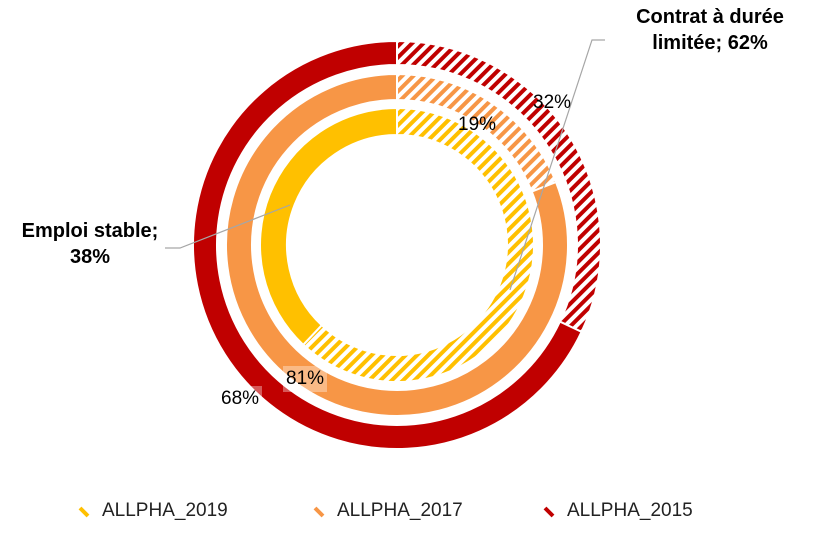 Image resolution: width=817 pixels, height=534 pixels. I want to click on legend-label: ALLPHA_2015, so click(630, 510).